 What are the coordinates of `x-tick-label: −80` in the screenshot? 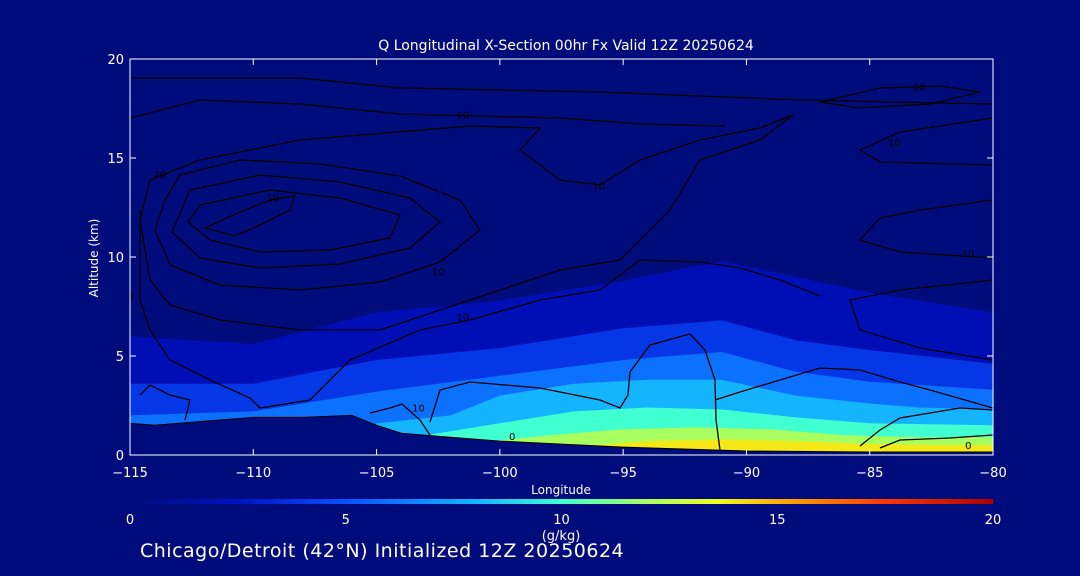 It's located at (992, 473).